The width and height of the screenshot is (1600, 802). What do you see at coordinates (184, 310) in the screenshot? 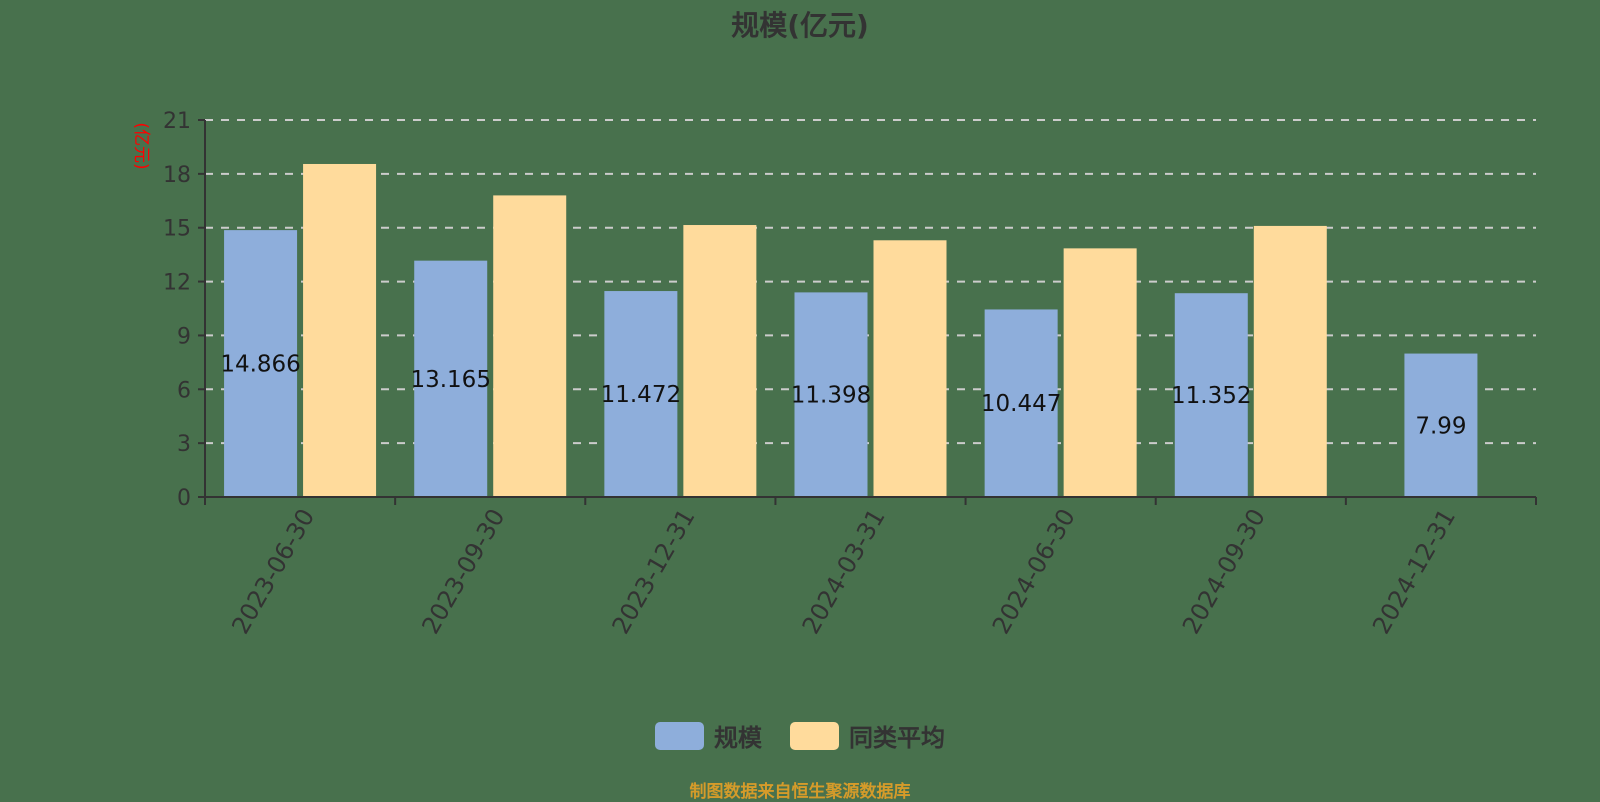
I see `y-axis: 0 3 6 9 12 15 18 21` at bounding box center [184, 310].